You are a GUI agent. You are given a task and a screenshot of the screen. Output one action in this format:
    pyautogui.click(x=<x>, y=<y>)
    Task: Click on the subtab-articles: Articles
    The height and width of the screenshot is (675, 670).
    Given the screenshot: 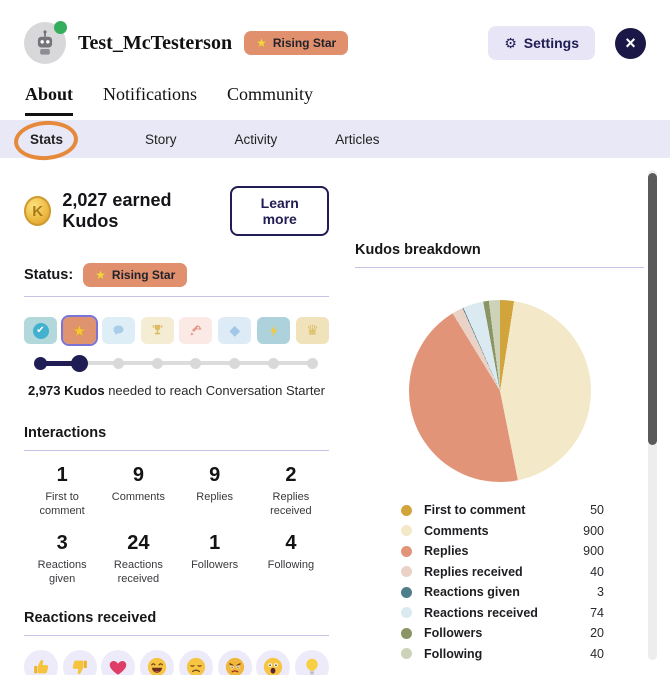 What is the action you would take?
    pyautogui.click(x=357, y=139)
    